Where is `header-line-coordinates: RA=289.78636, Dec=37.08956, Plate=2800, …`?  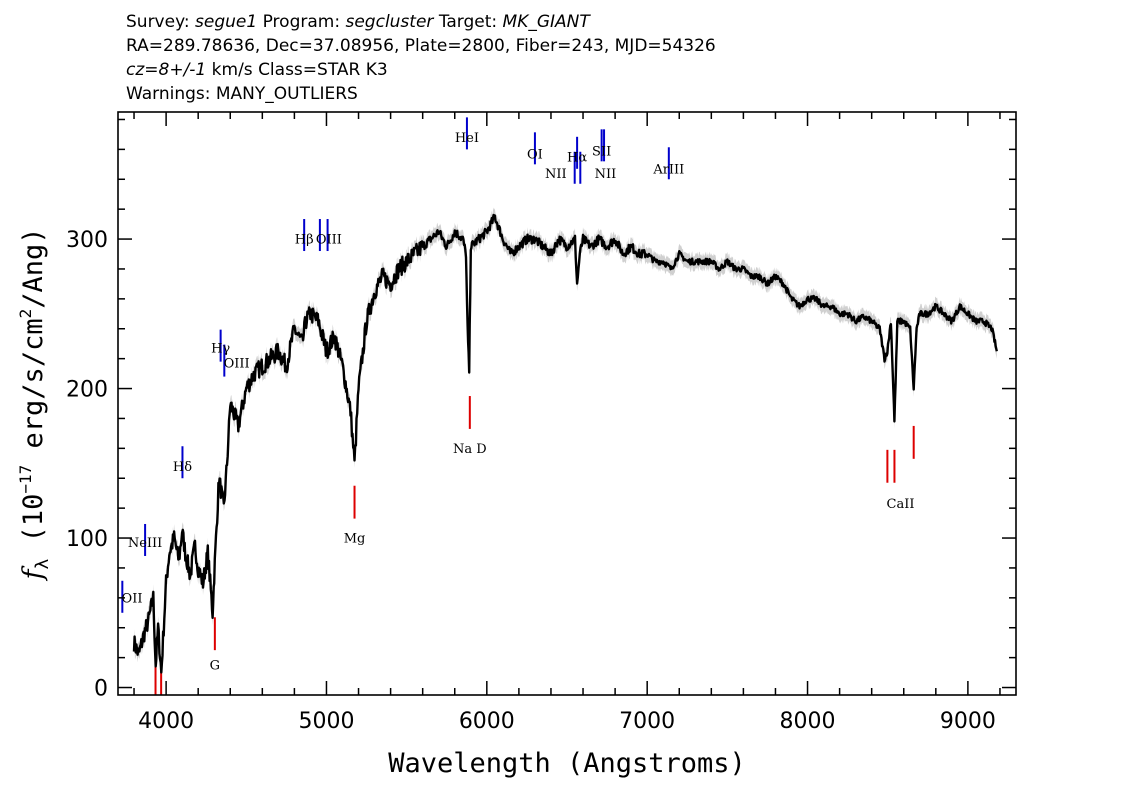
header-line-coordinates: RA=289.78636, Dec=37.08956, Plate=2800, … is located at coordinates (421, 46).